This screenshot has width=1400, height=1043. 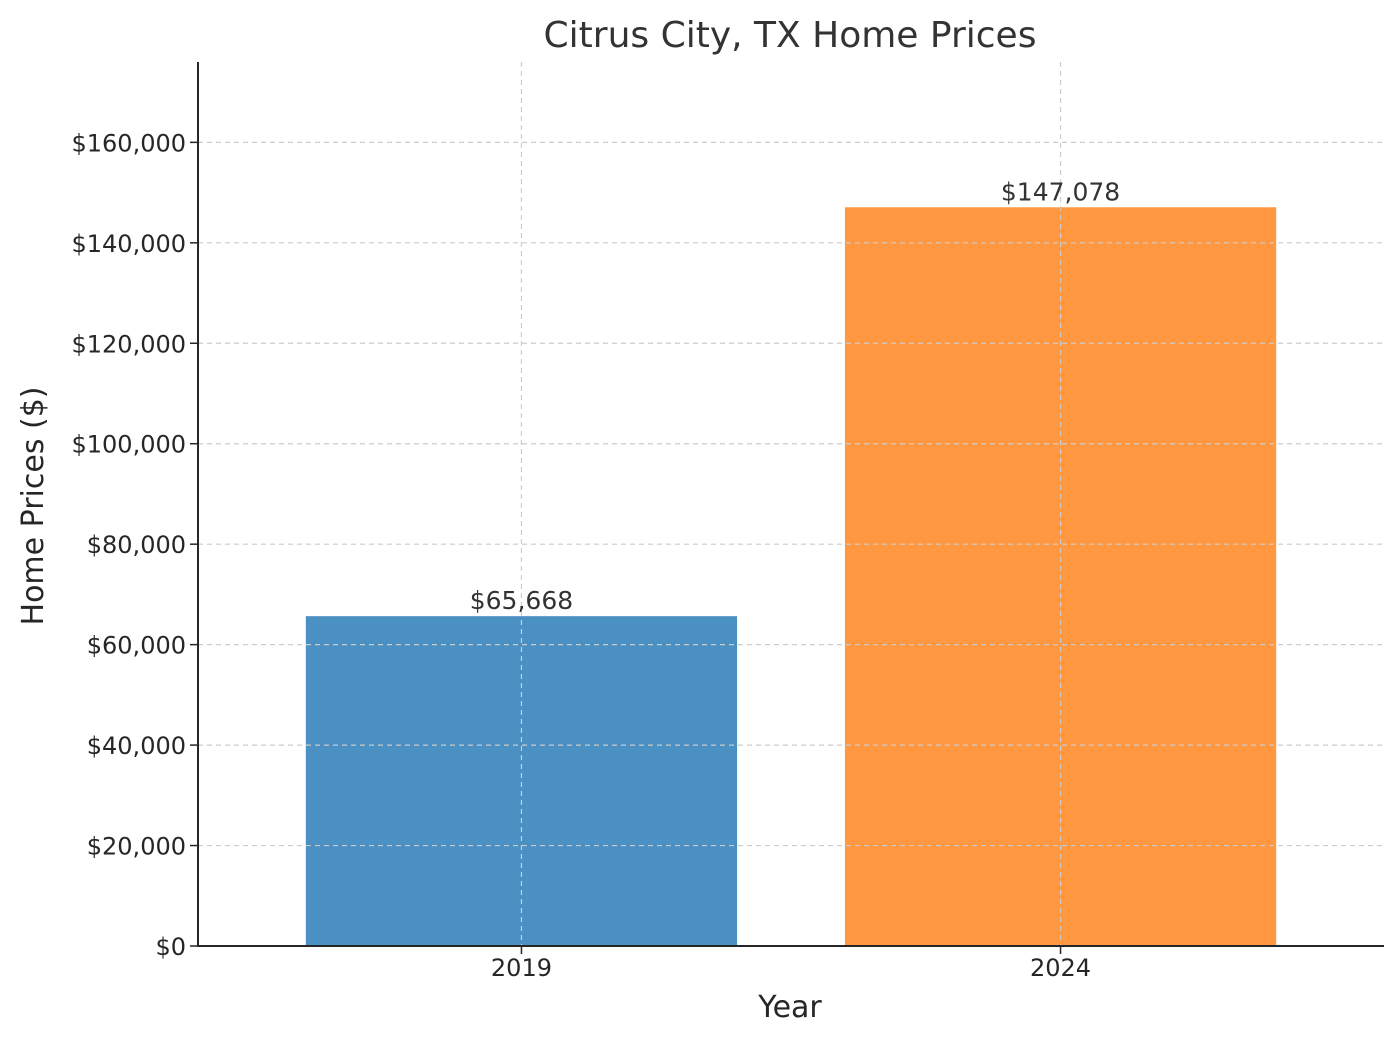 I want to click on x-tick-label: 2024, so click(x=1060, y=968).